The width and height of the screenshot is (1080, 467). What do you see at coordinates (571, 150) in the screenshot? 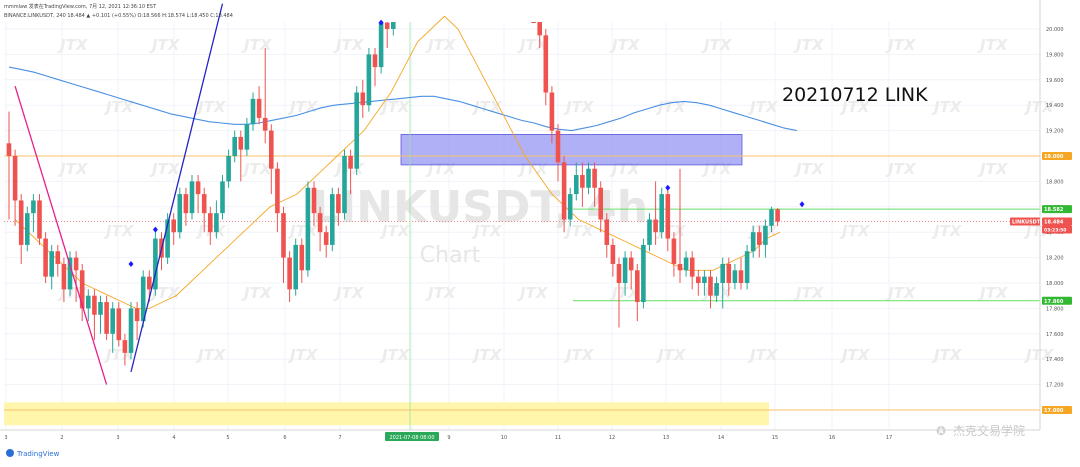
I see `supply-zone` at bounding box center [571, 150].